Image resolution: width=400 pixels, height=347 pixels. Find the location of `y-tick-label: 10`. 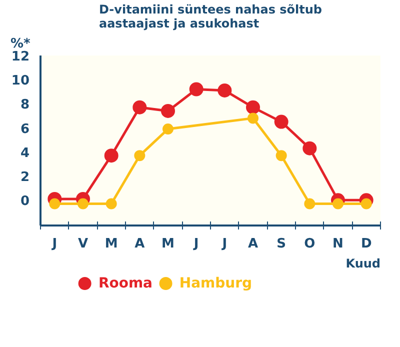

y-tick-label: 10 is located at coordinates (20, 81).